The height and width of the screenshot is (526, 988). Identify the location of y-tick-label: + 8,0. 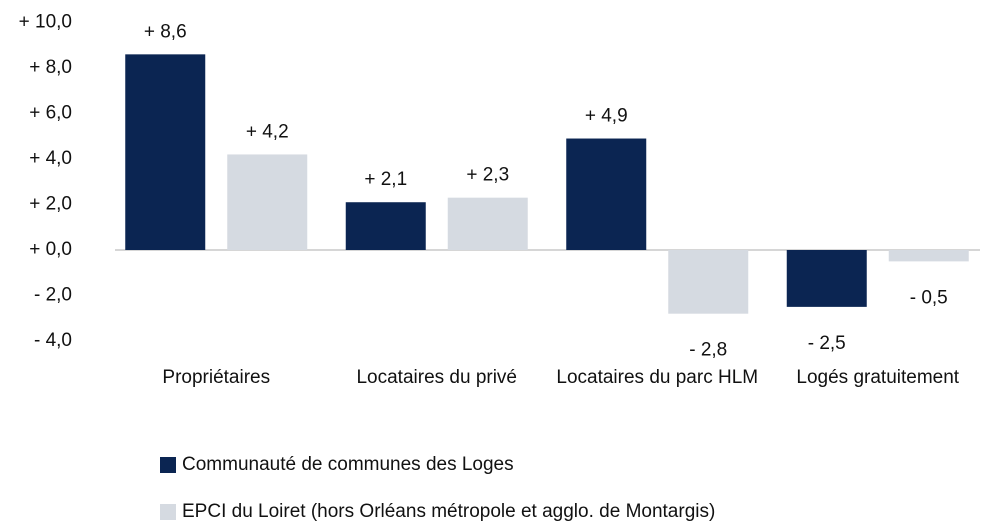
(50, 67).